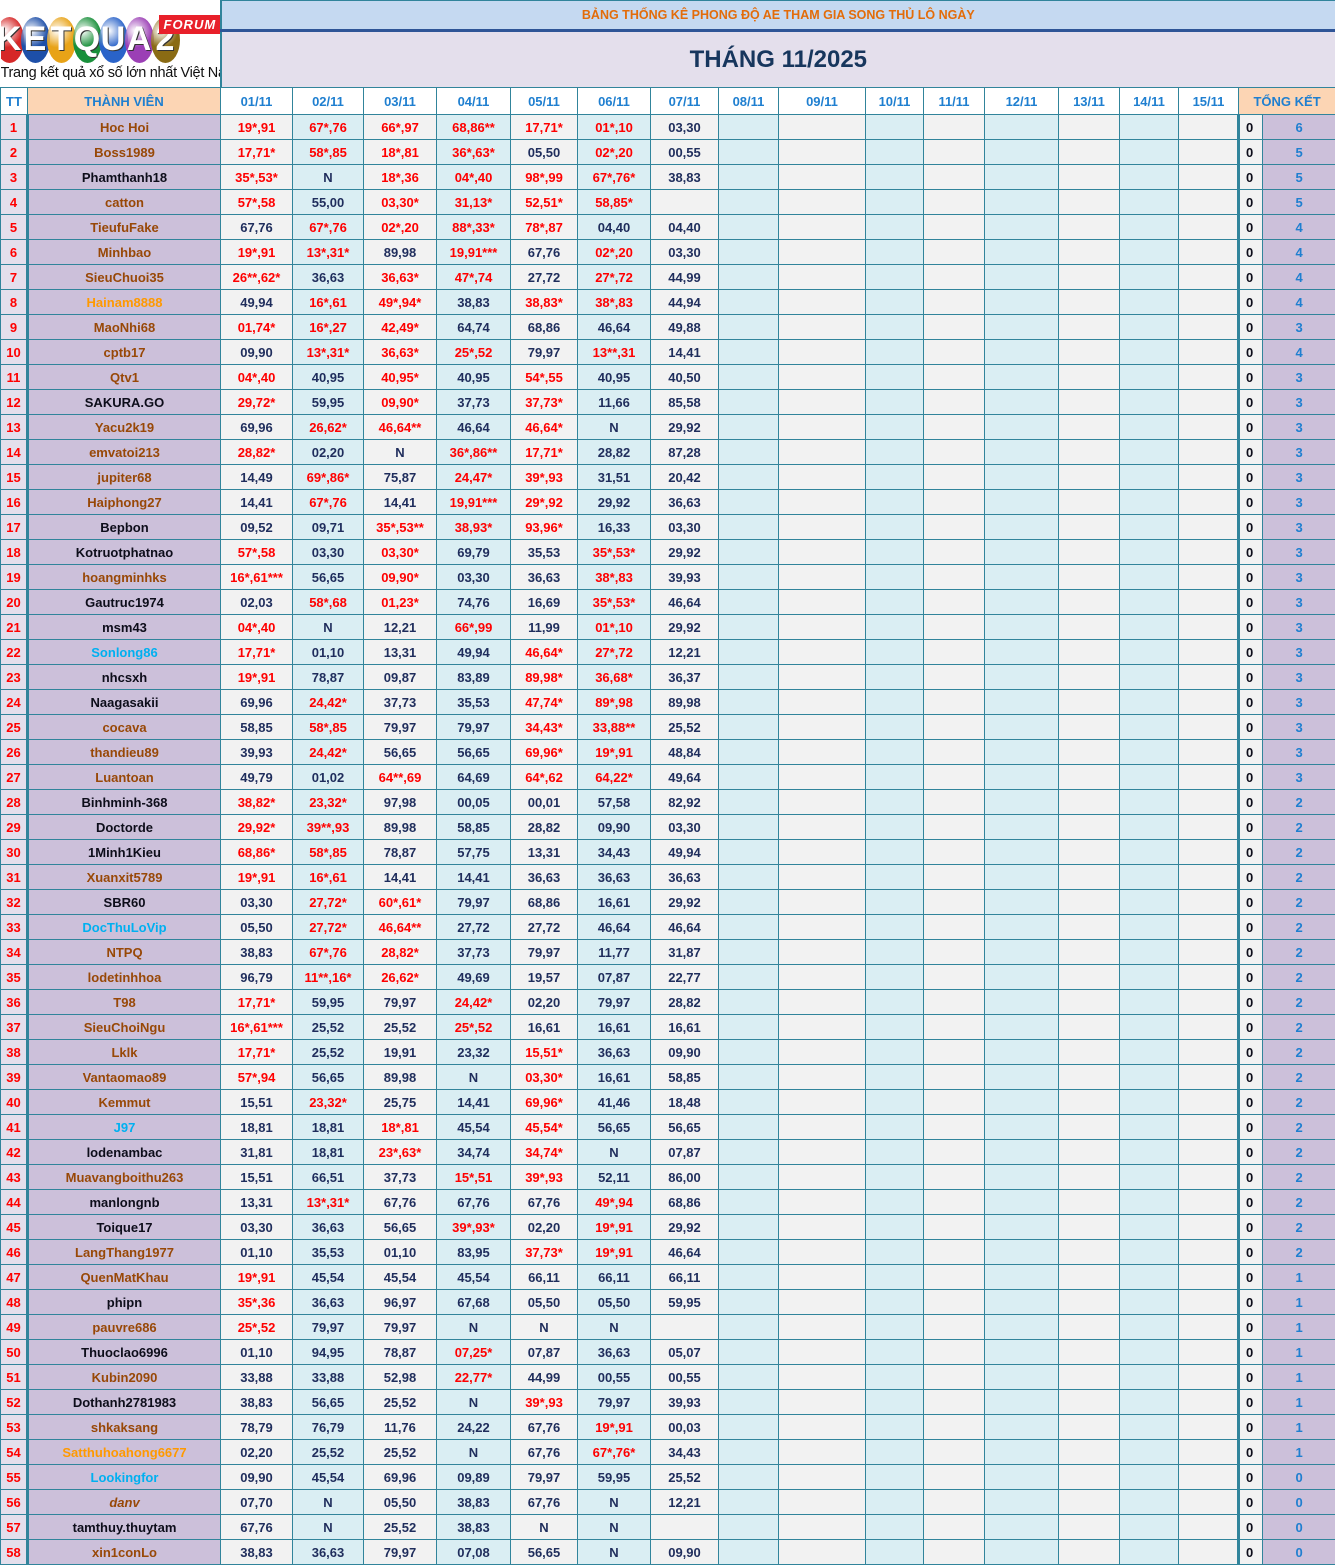 The width and height of the screenshot is (1335, 1567). I want to click on day-cell: 09,52, so click(256, 527).